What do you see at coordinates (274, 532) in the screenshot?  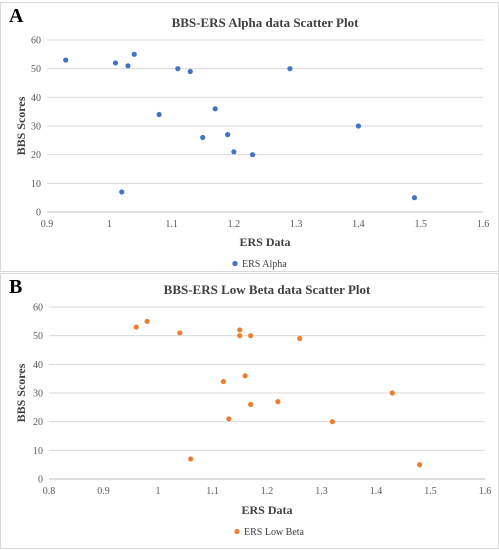 I see `legend-label: ERS Low Beta` at bounding box center [274, 532].